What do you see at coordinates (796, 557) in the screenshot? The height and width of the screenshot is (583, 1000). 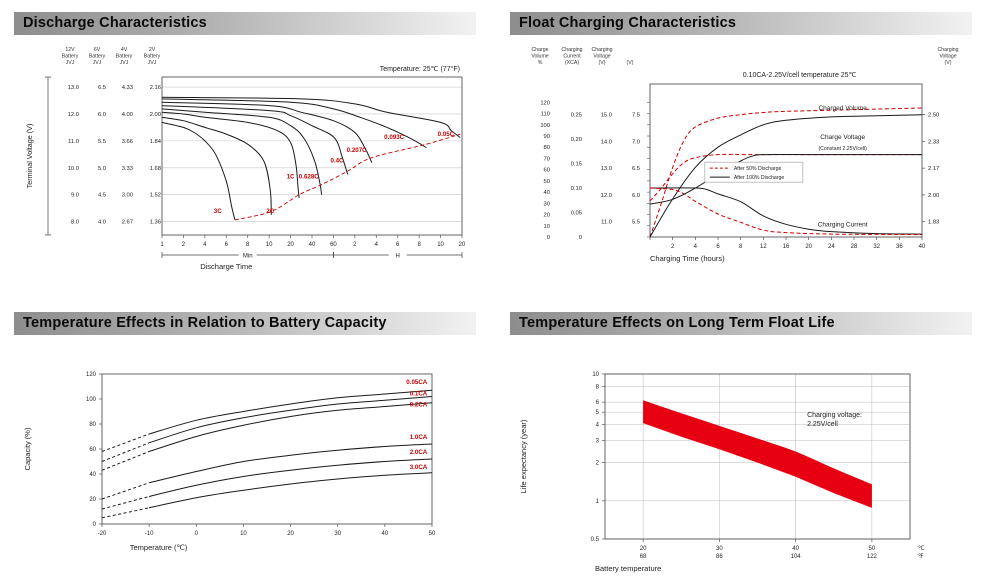 I see `svg-text: 104` at bounding box center [796, 557].